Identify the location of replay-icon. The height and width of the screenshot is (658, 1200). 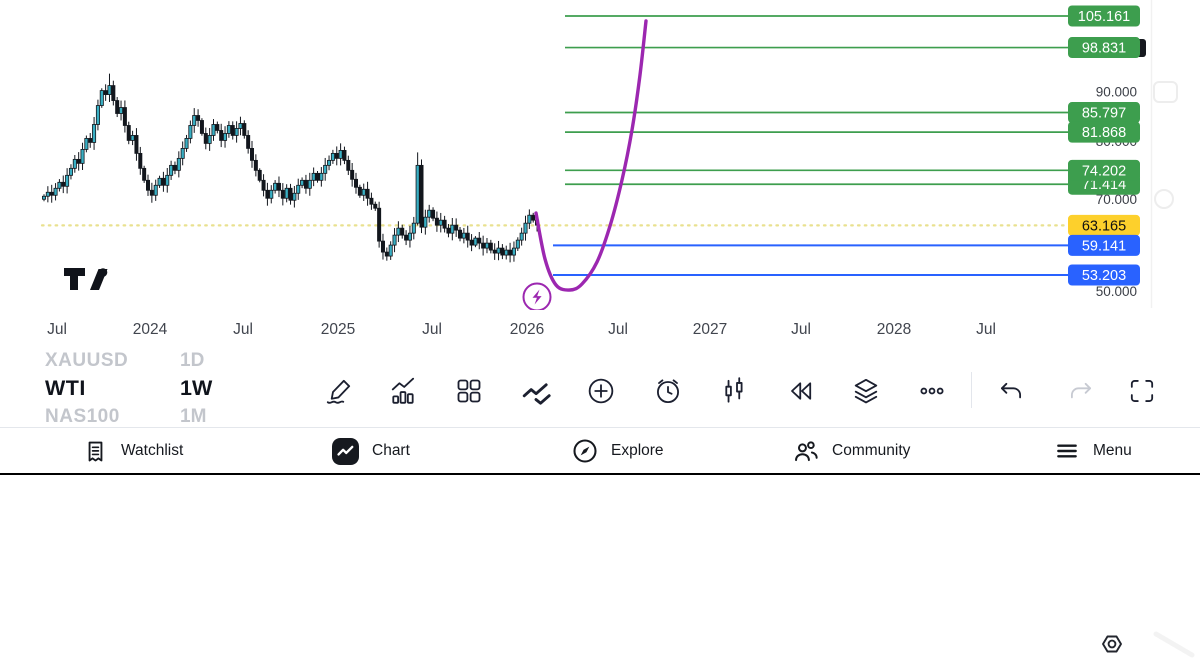
(801, 391).